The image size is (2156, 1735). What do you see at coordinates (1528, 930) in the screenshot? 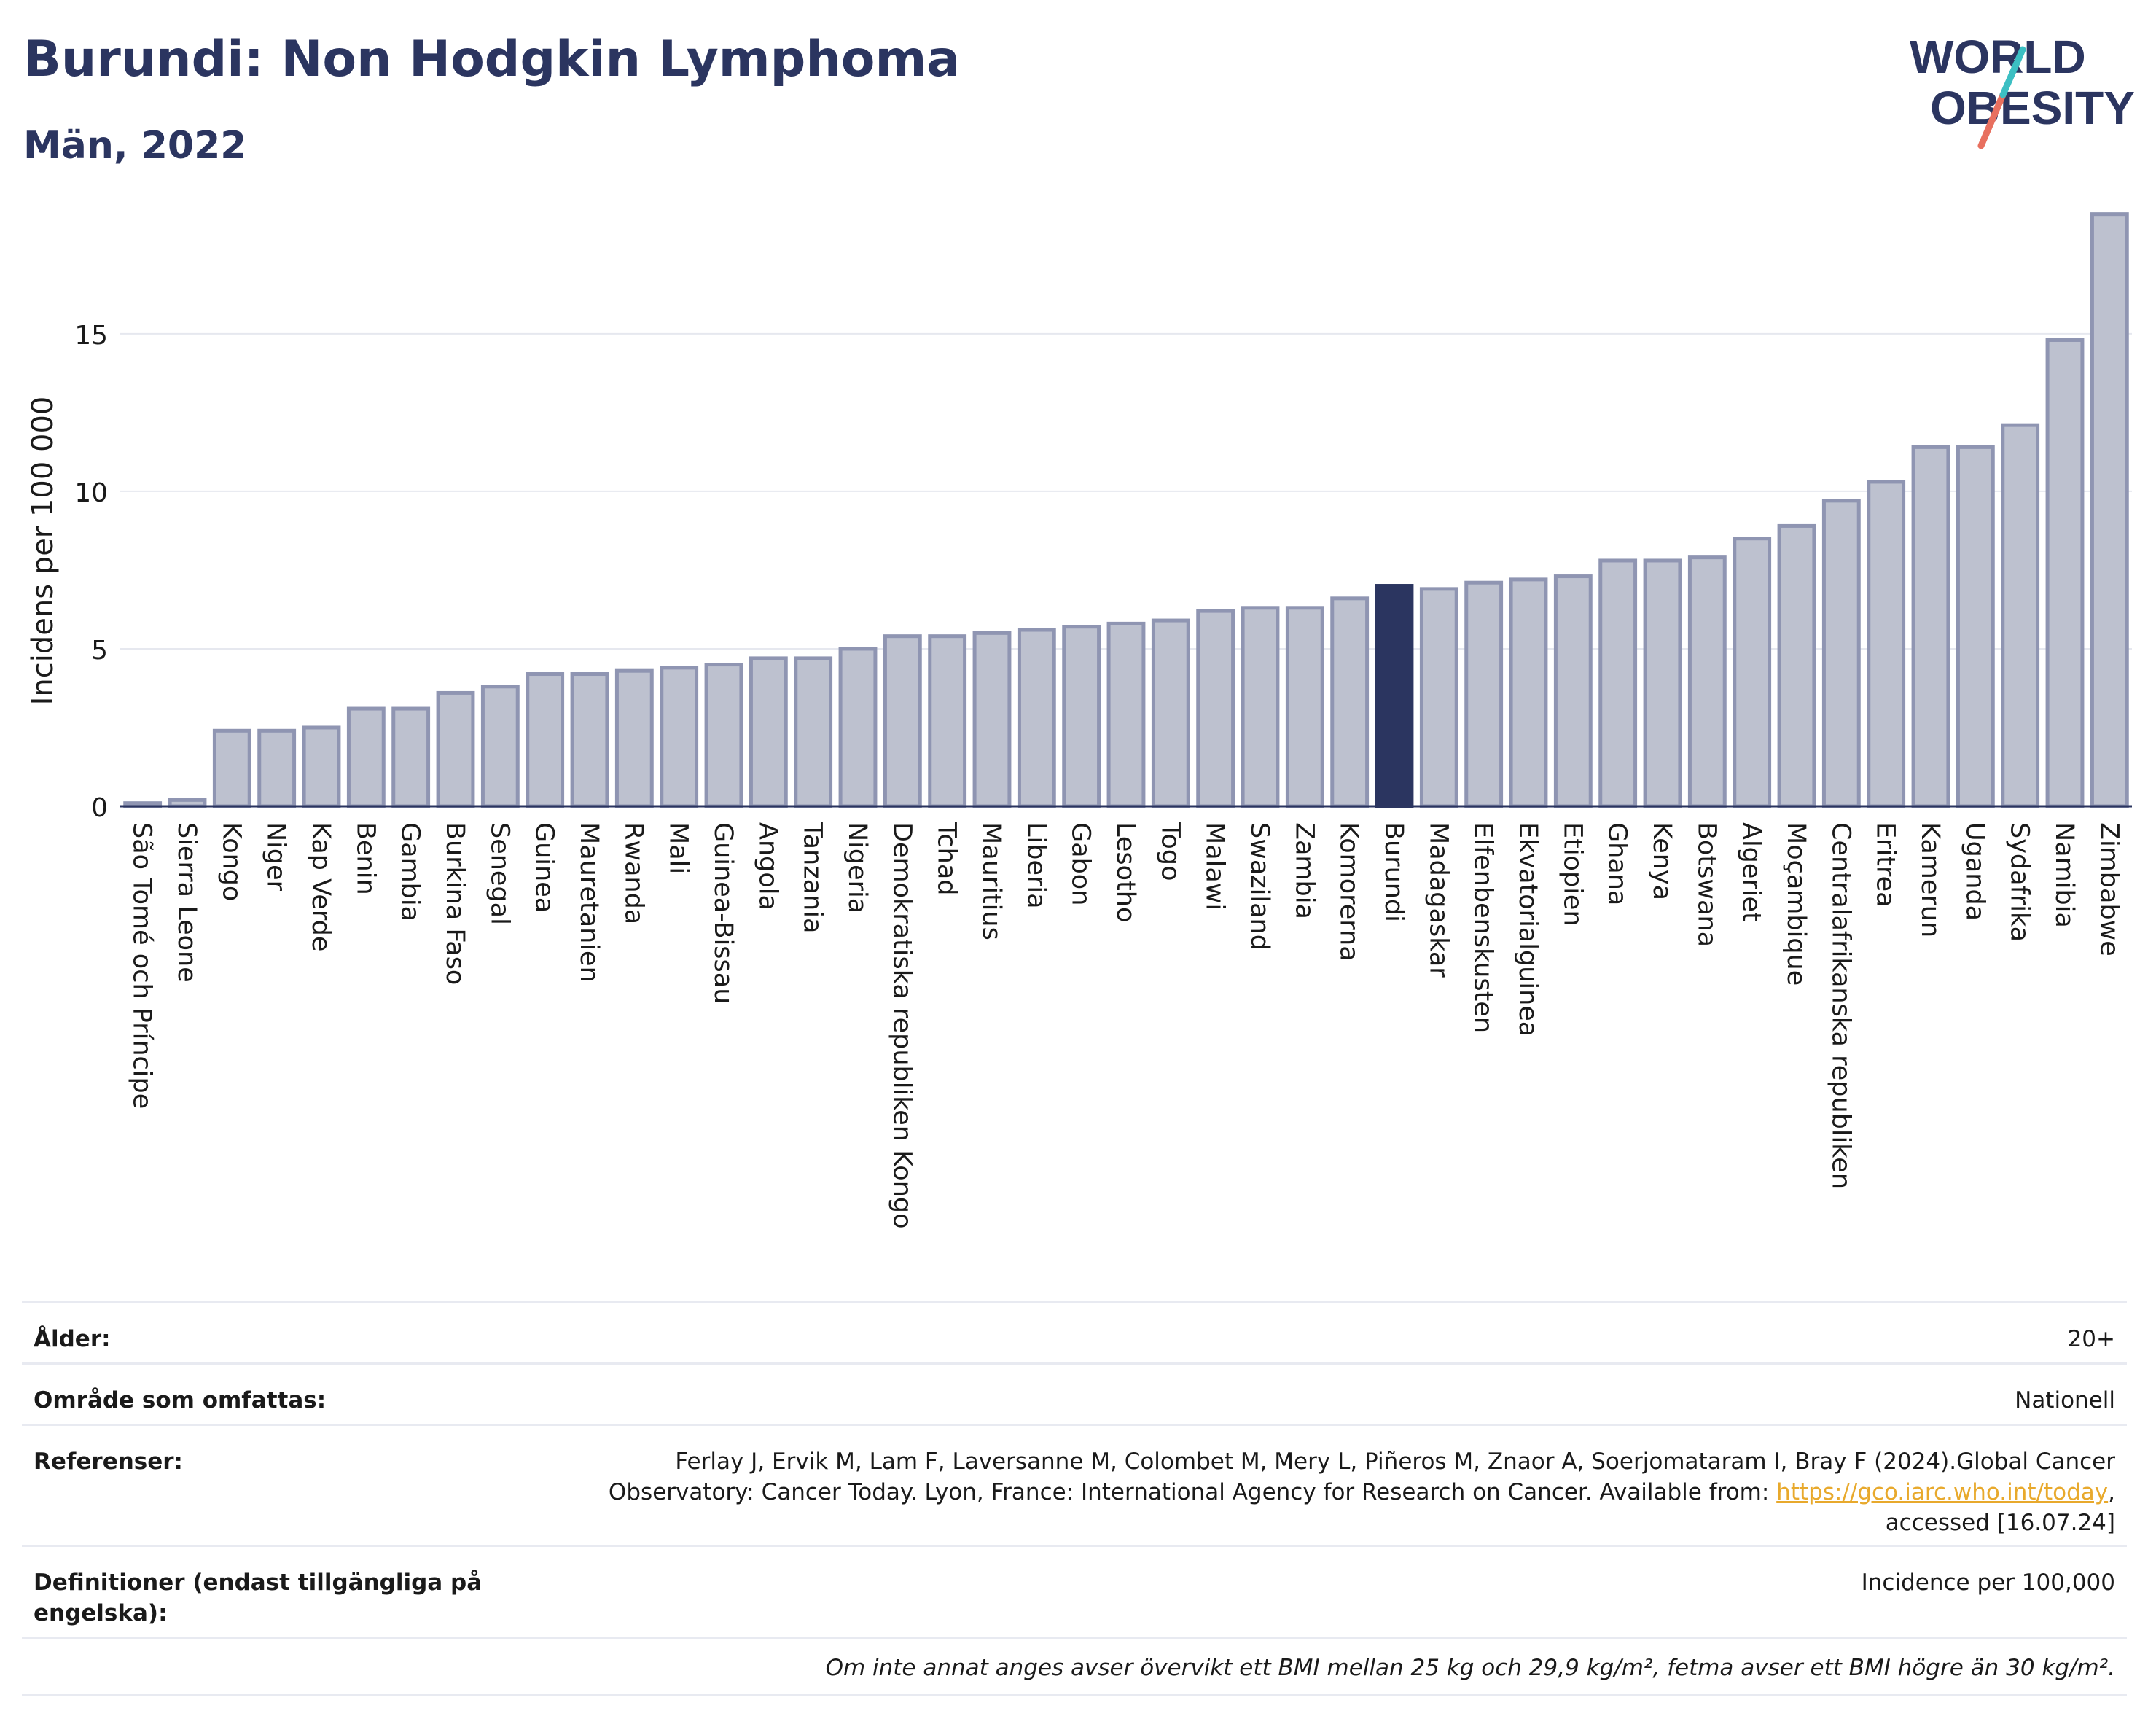
I see `x-tick-label: Ekvatorialguinea` at bounding box center [1528, 930].